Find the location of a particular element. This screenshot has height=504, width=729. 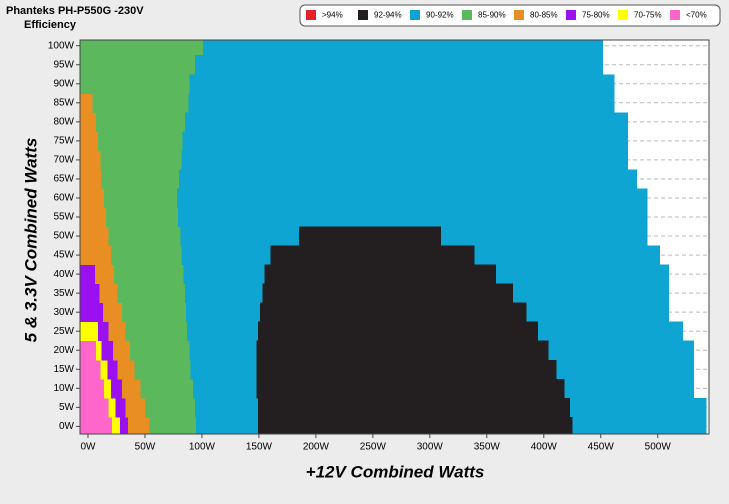

y-tick-label: 5W is located at coordinates (67, 407).